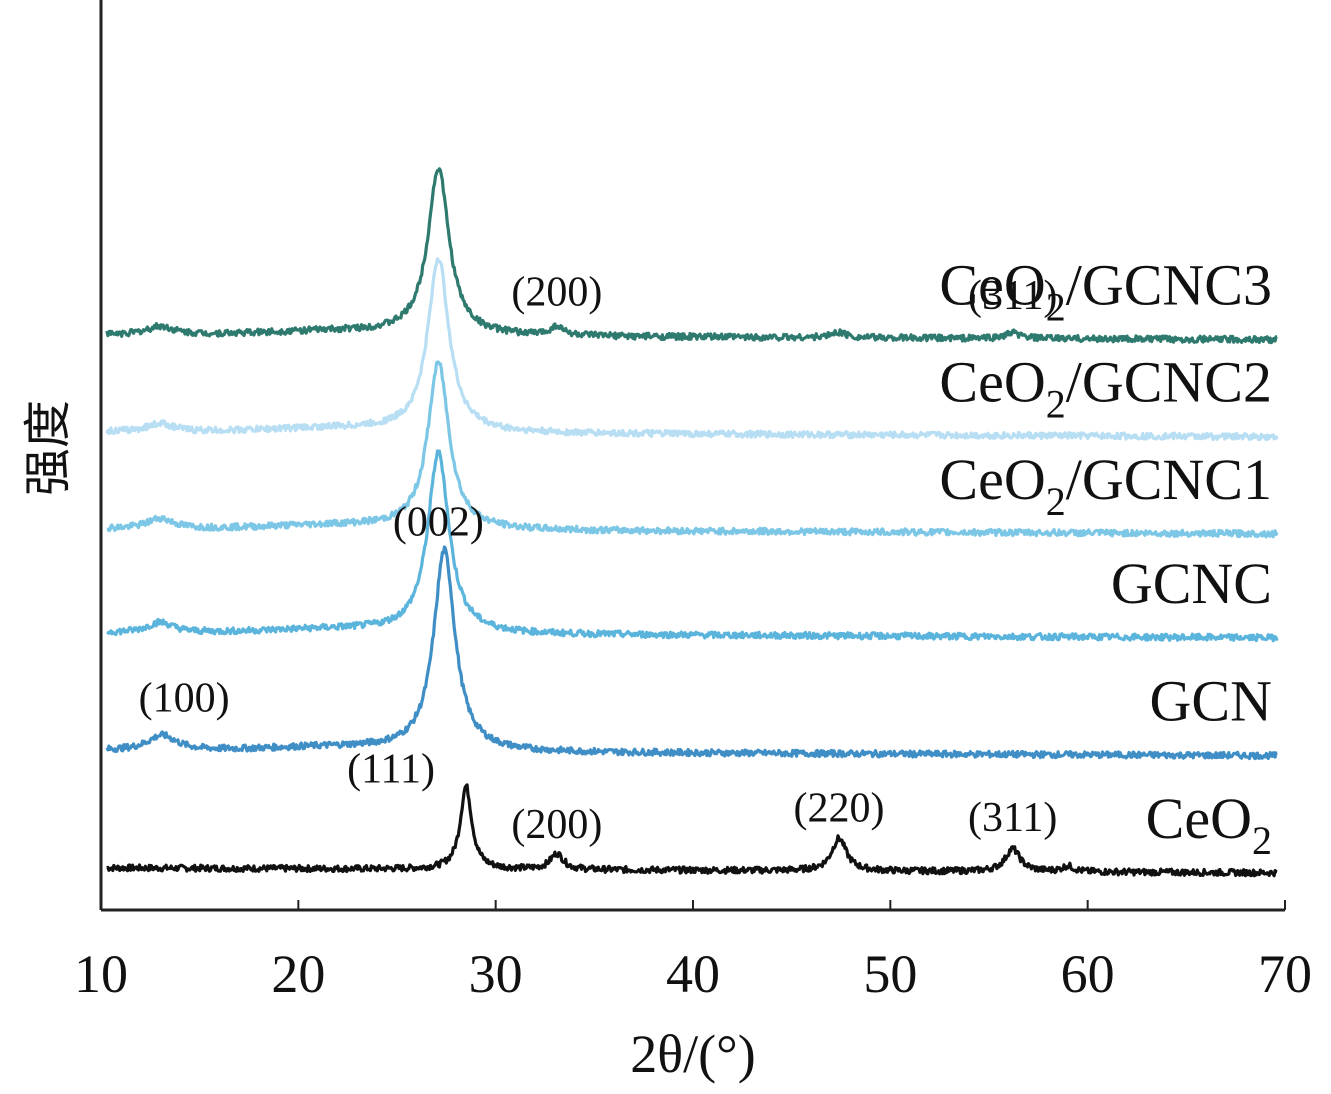 Image resolution: width=1331 pixels, height=1094 pixels. What do you see at coordinates (1285, 974) in the screenshot?
I see `x-tick-label: 70` at bounding box center [1285, 974].